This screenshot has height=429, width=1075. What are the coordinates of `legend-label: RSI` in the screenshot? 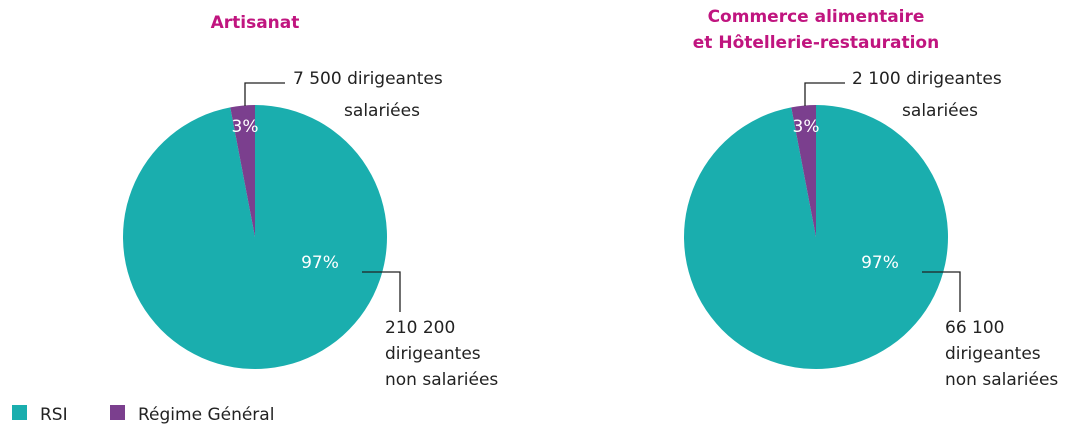 It's located at (54, 415).